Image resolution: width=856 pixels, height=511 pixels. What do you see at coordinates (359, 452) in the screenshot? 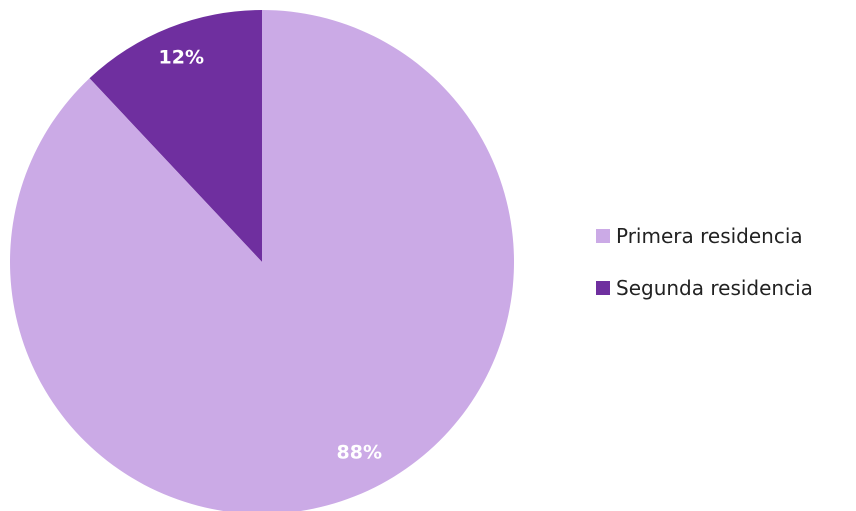
I see `data-label-primera-residencia: 88%` at bounding box center [359, 452].